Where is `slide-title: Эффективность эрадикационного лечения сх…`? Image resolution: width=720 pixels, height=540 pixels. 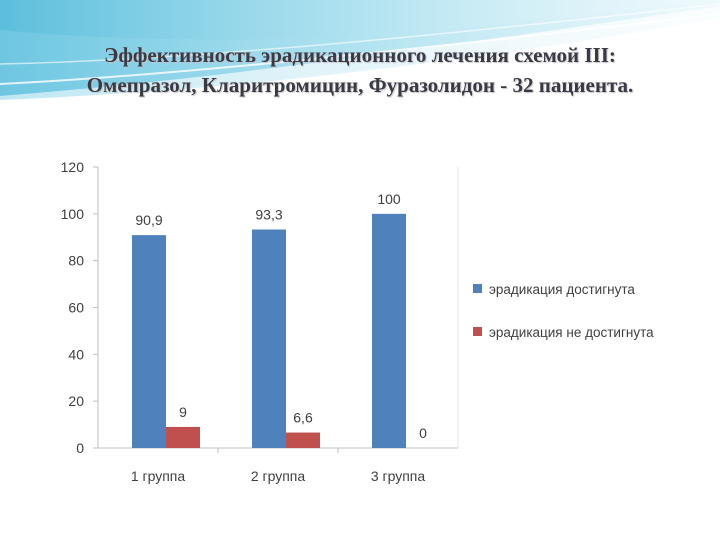 slide-title: Эффективность эрадикационного лечения сх… is located at coordinates (360, 70).